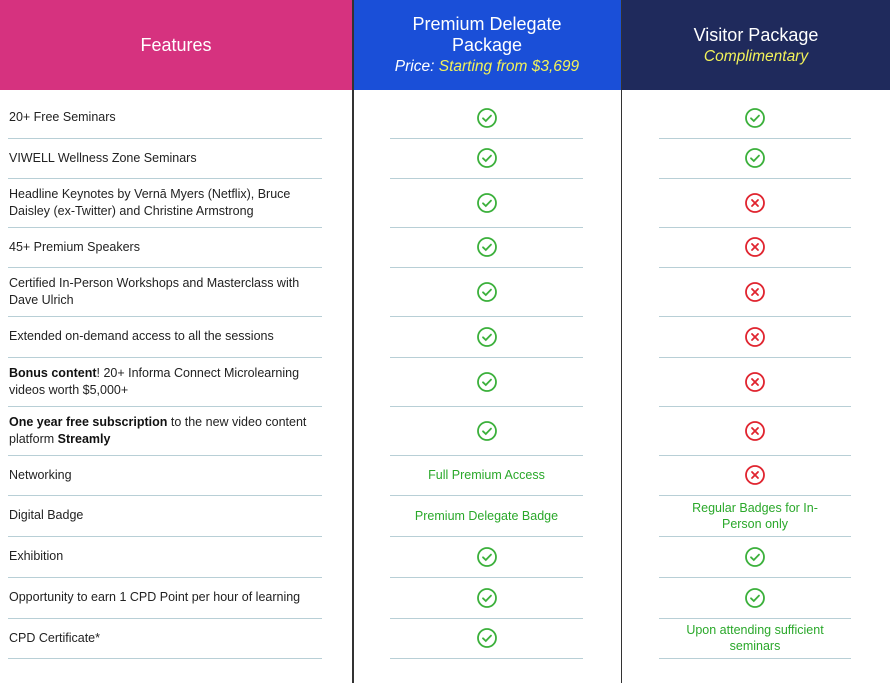 Image resolution: width=890 pixels, height=683 pixels. I want to click on feature-segment: 20+ Free Seminars, so click(62, 117).